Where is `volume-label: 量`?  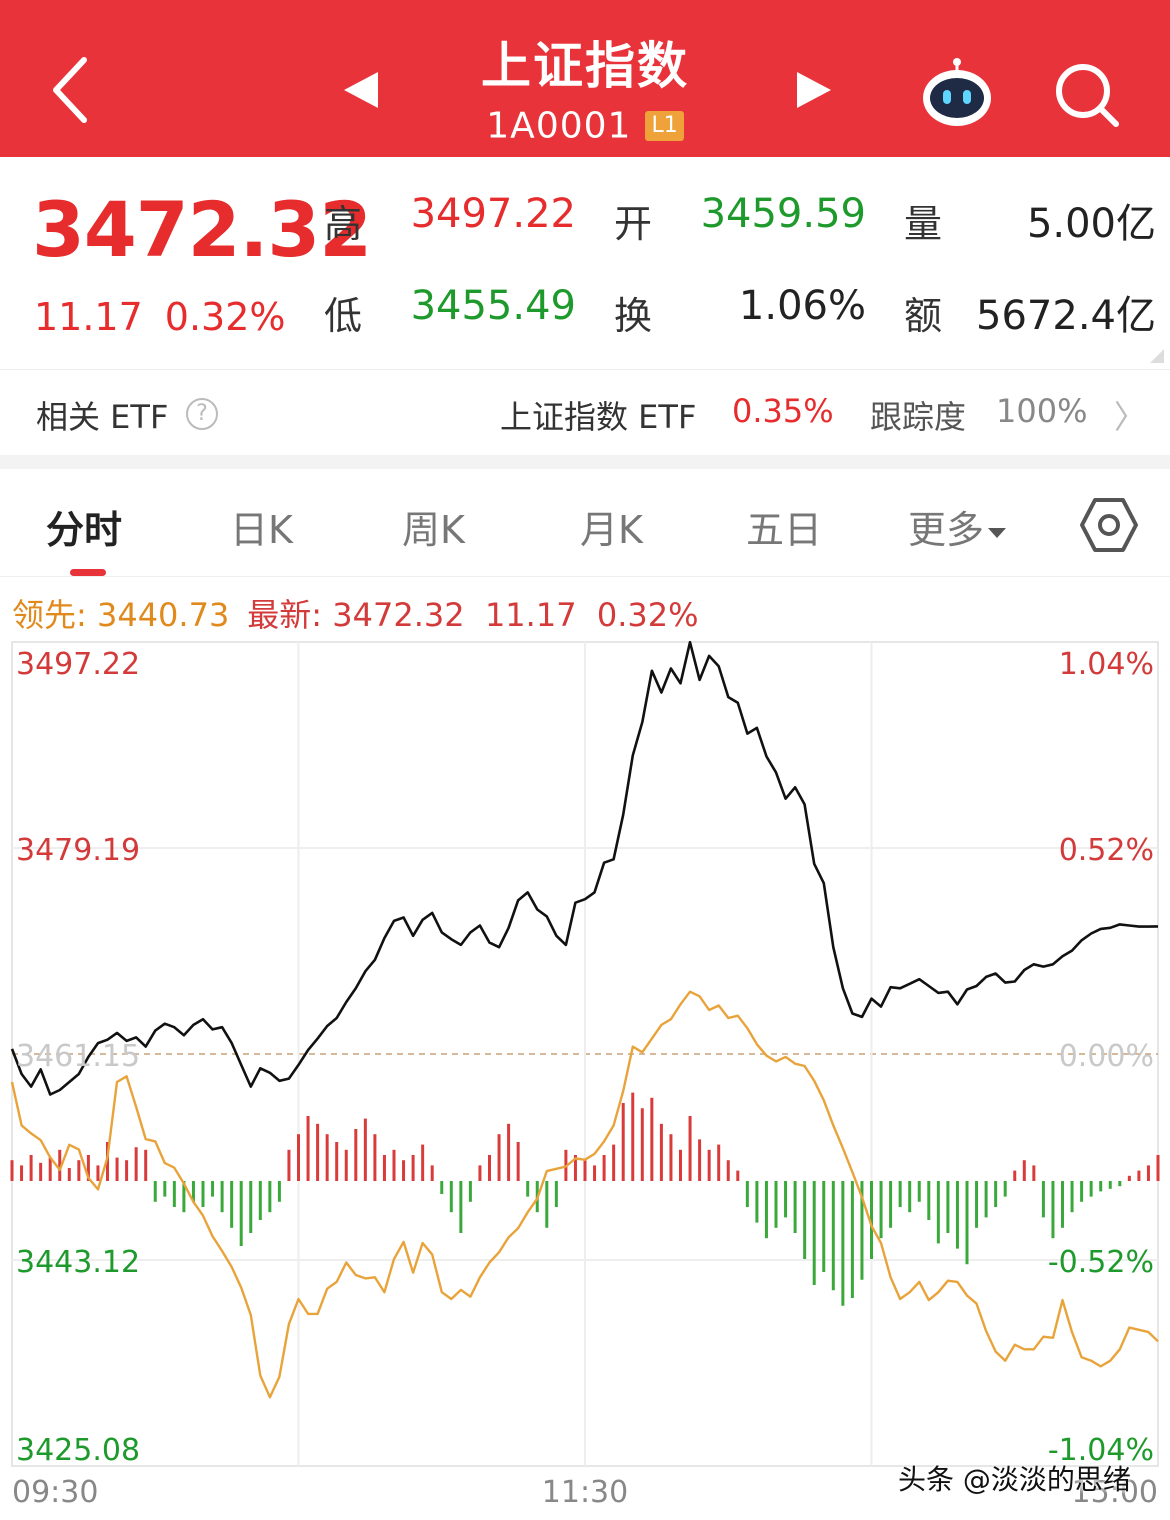 volume-label: 量 is located at coordinates (923, 224).